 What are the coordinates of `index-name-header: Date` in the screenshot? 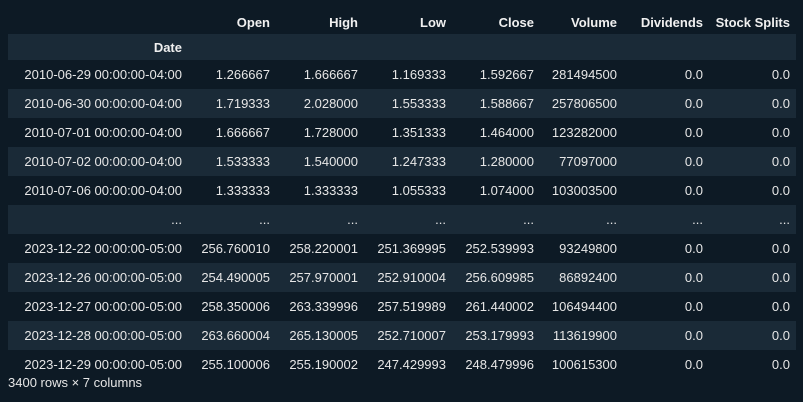 It's located at (167, 47).